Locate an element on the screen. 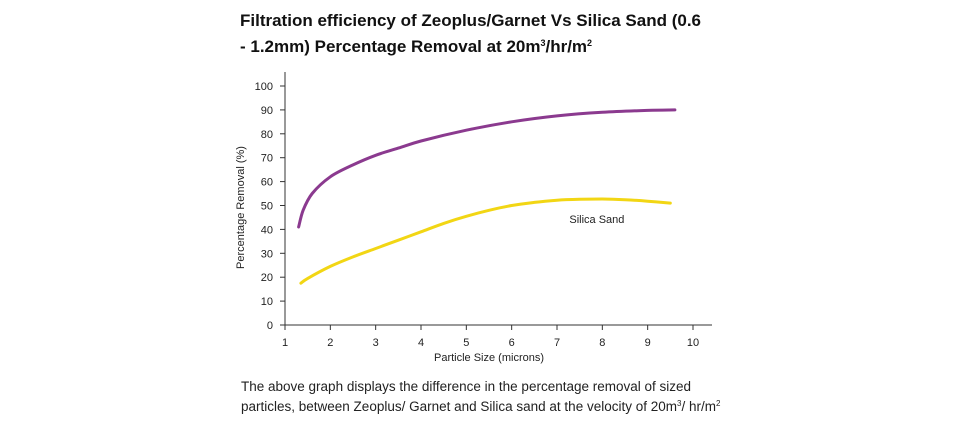  y-tick-label-100: 100 is located at coordinates (264, 87).